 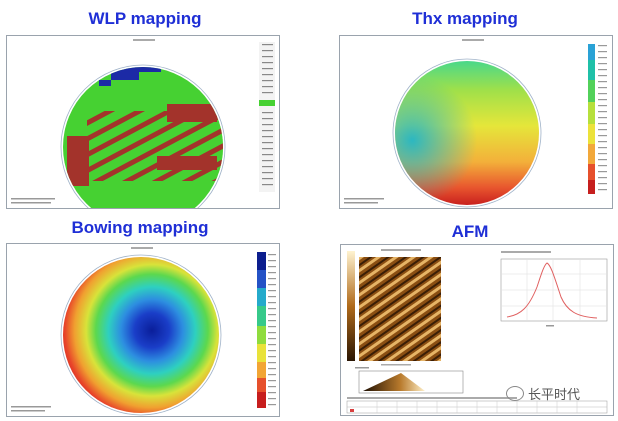 I want to click on afm-title: AFM, so click(x=470, y=231).